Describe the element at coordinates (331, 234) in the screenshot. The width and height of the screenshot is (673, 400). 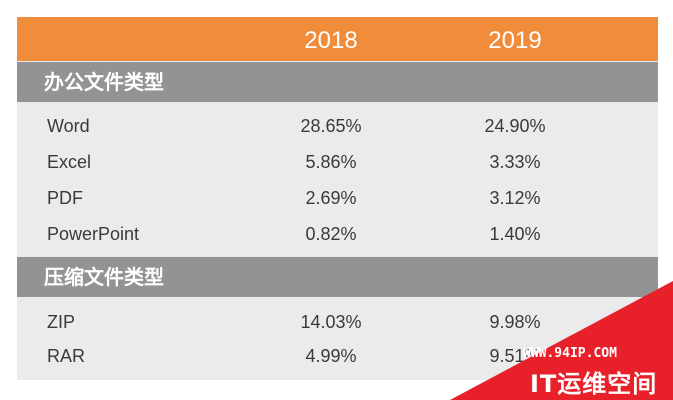
I see `cell-2018: 0.82%` at that location.